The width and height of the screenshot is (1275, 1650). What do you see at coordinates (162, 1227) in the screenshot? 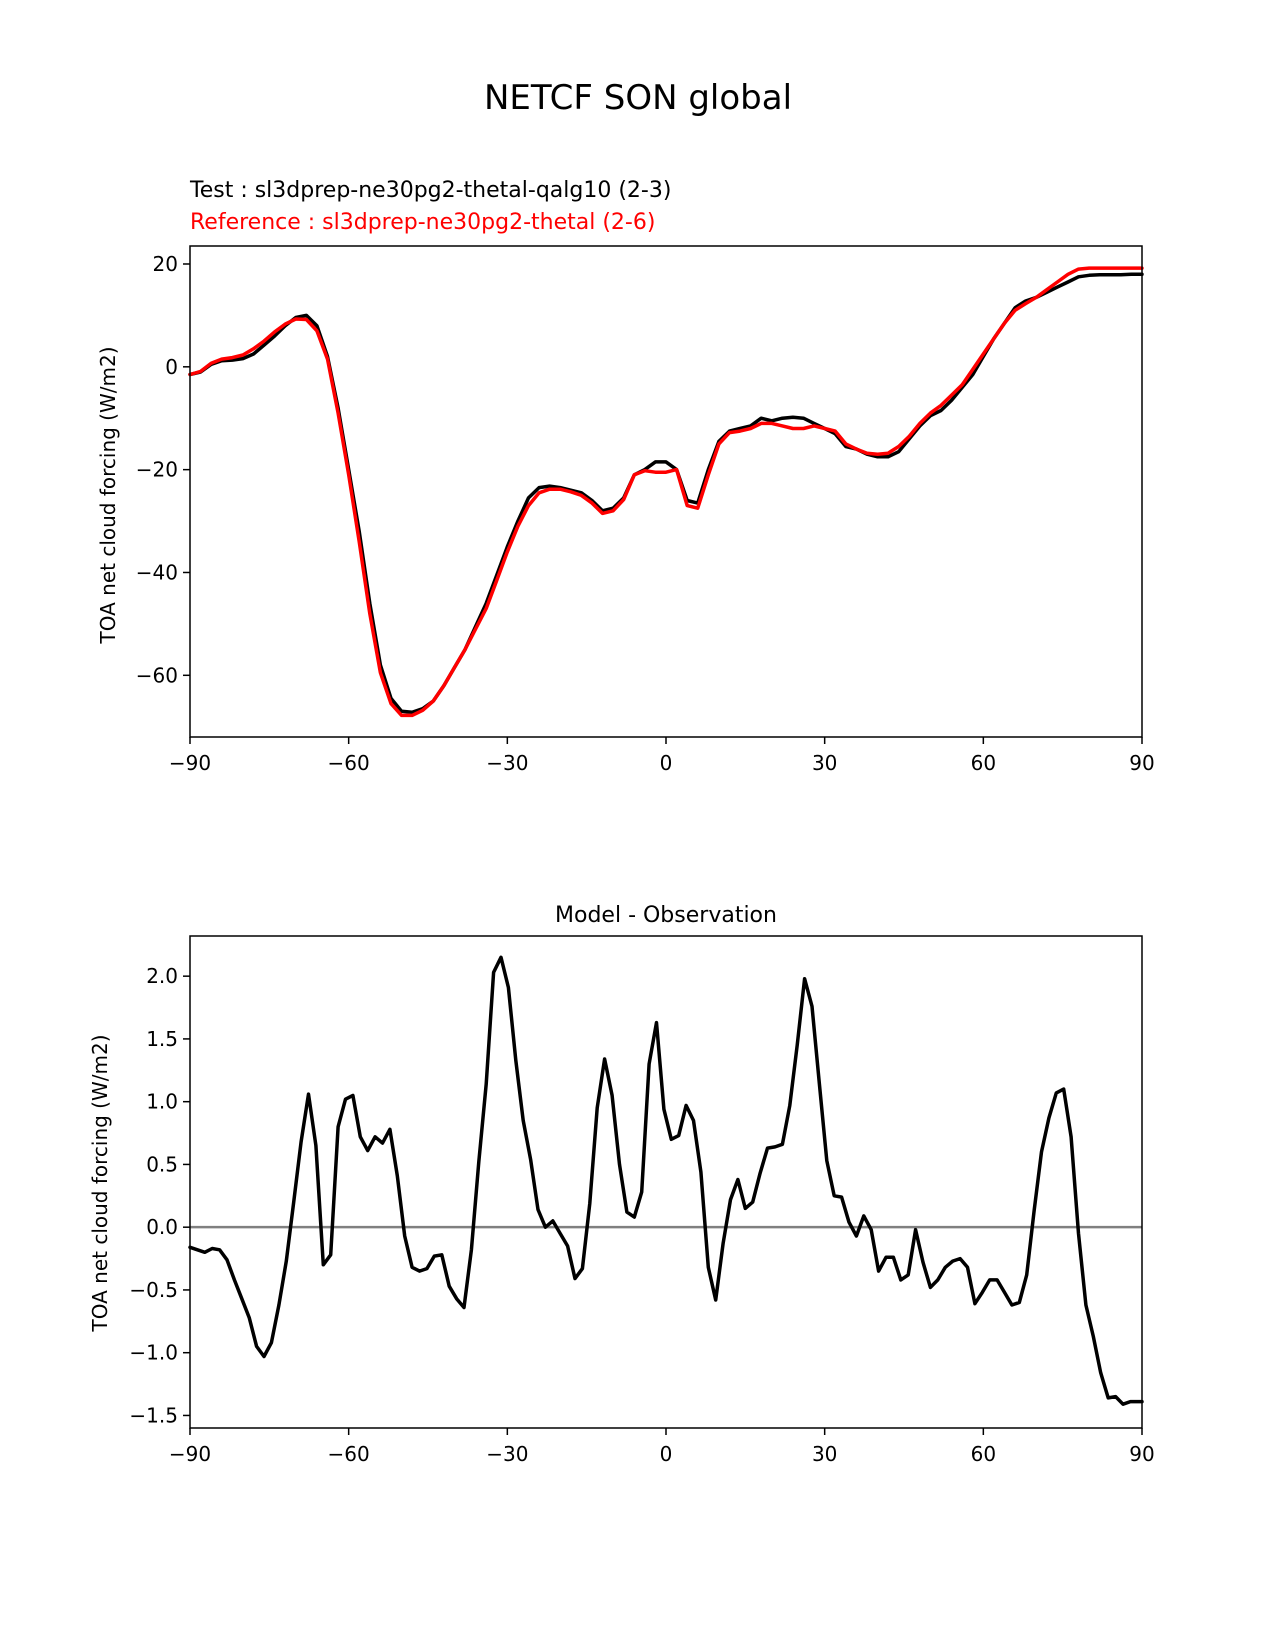
I see `bottom-y-tick-label: 0.0` at bounding box center [162, 1227].